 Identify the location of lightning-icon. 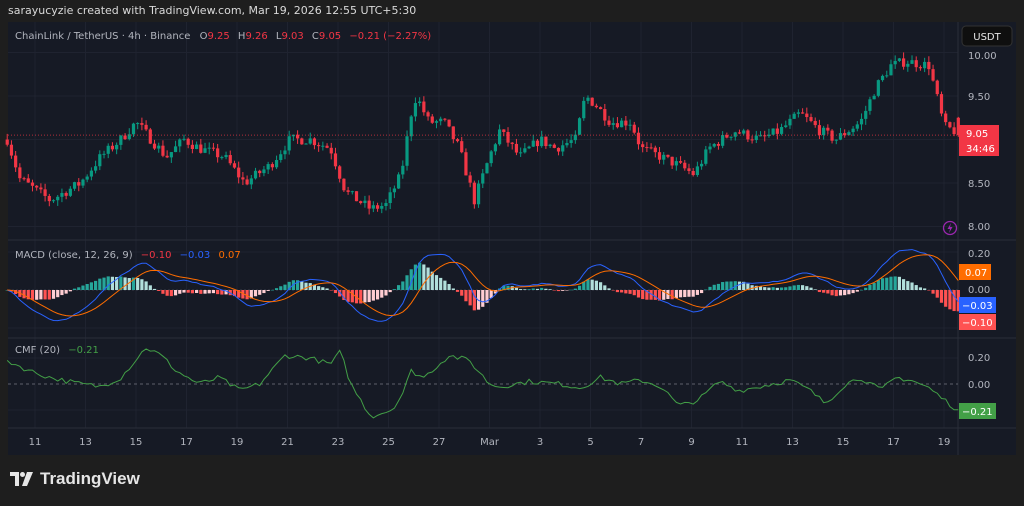
(950, 228).